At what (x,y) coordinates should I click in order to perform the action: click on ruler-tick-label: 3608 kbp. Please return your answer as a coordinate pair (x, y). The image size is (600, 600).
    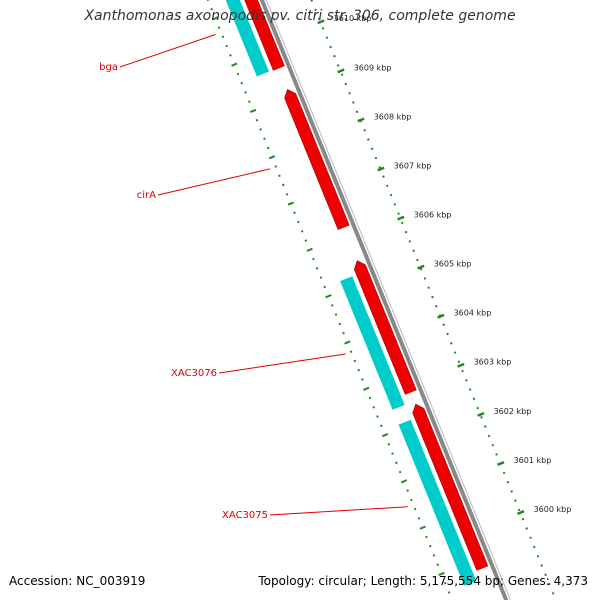
    Looking at the image, I should click on (393, 116).